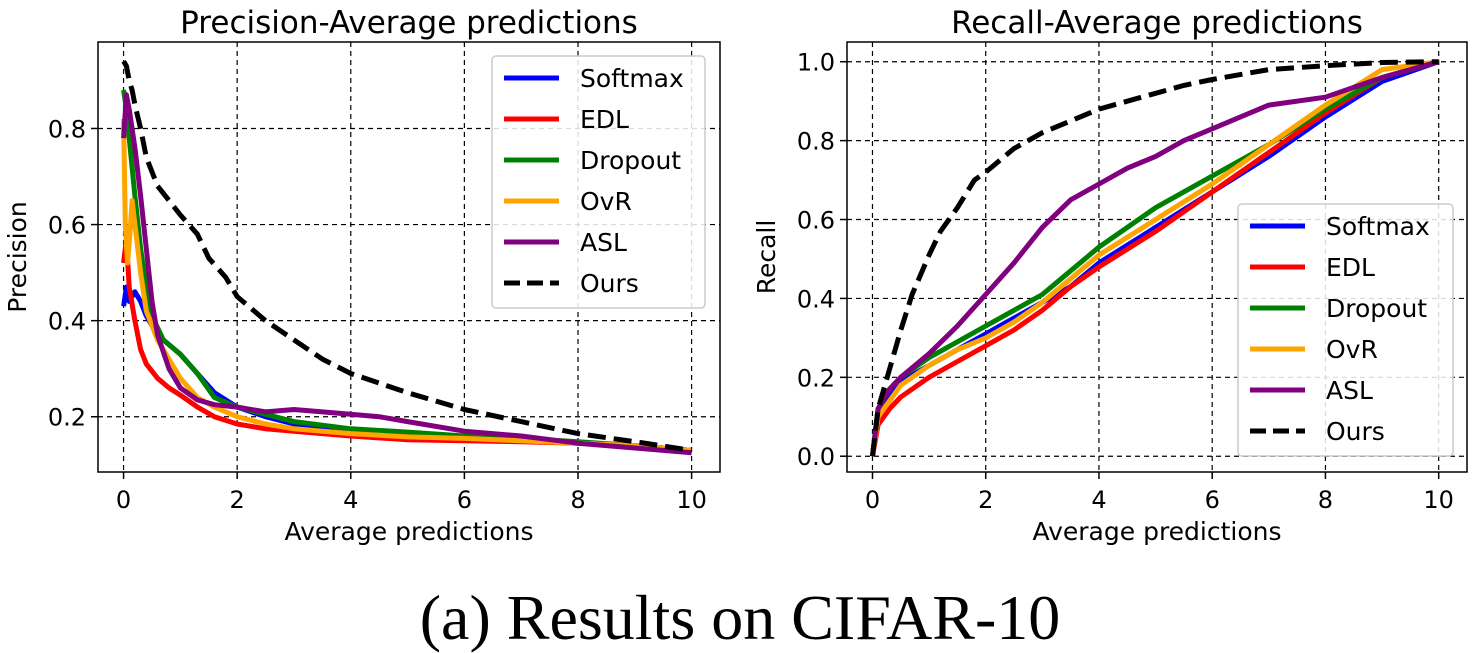 Image resolution: width=1480 pixels, height=653 pixels. What do you see at coordinates (604, 119) in the screenshot?
I see `precision-legend-label-edl: EDL` at bounding box center [604, 119].